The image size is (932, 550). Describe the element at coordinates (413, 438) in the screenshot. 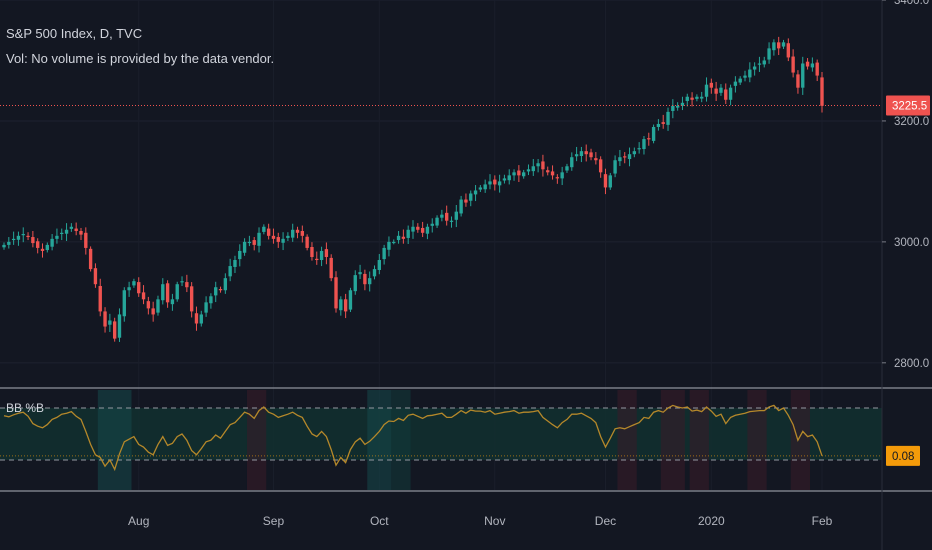

I see `bb-percent-b-line` at that location.